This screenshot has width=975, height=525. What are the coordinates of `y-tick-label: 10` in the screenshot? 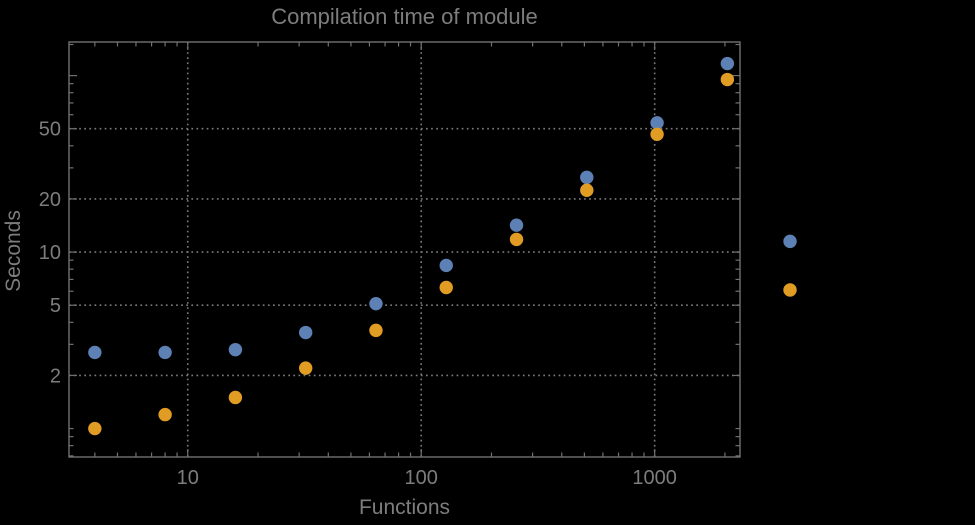 It's located at (50, 253).